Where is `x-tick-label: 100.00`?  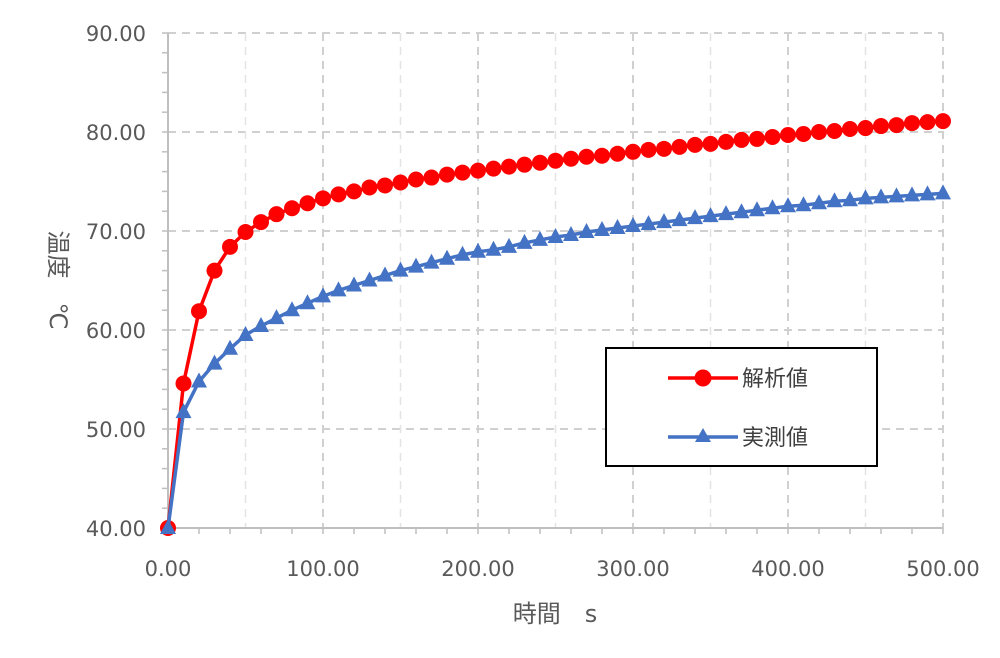 x-tick-label: 100.00 is located at coordinates (322, 569).